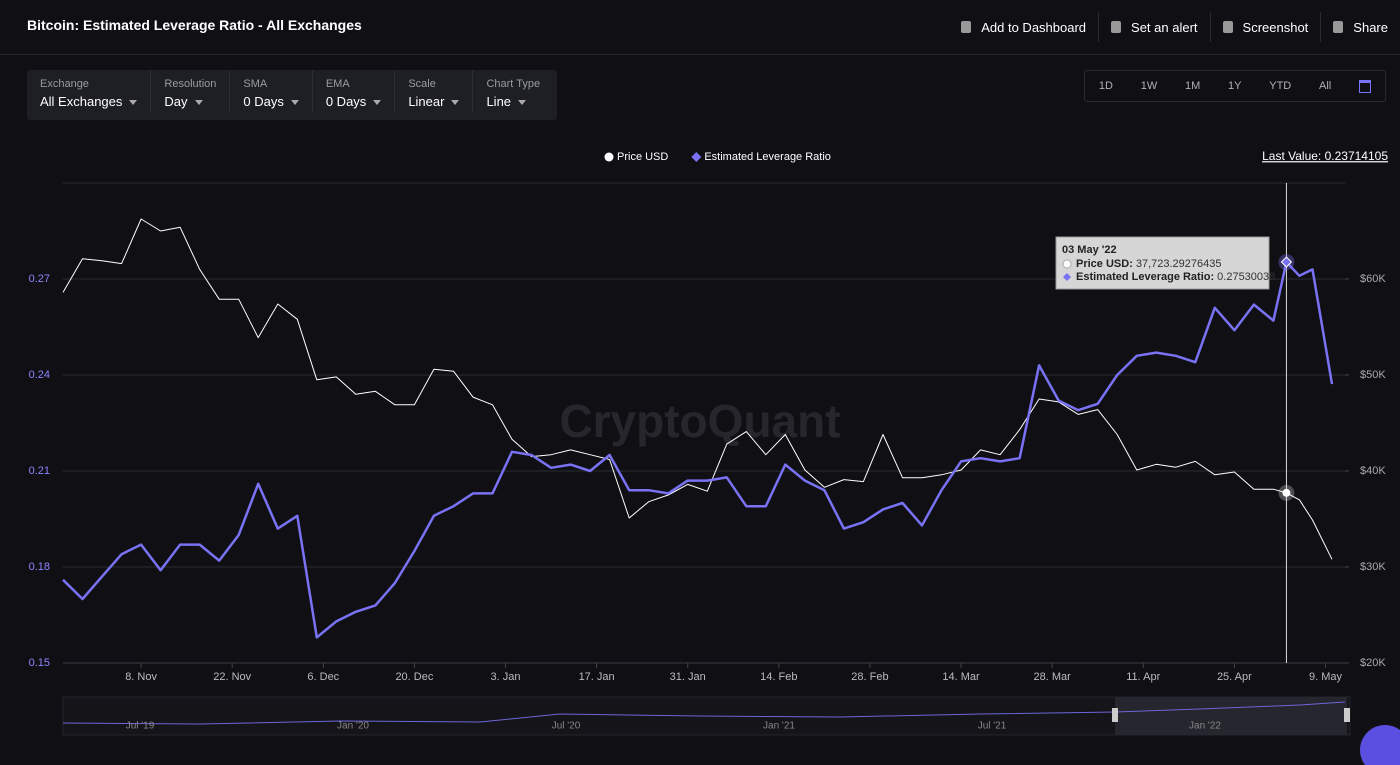 The width and height of the screenshot is (1400, 765). Describe the element at coordinates (1275, 27) in the screenshot. I see `action-label: Screenshot` at that location.